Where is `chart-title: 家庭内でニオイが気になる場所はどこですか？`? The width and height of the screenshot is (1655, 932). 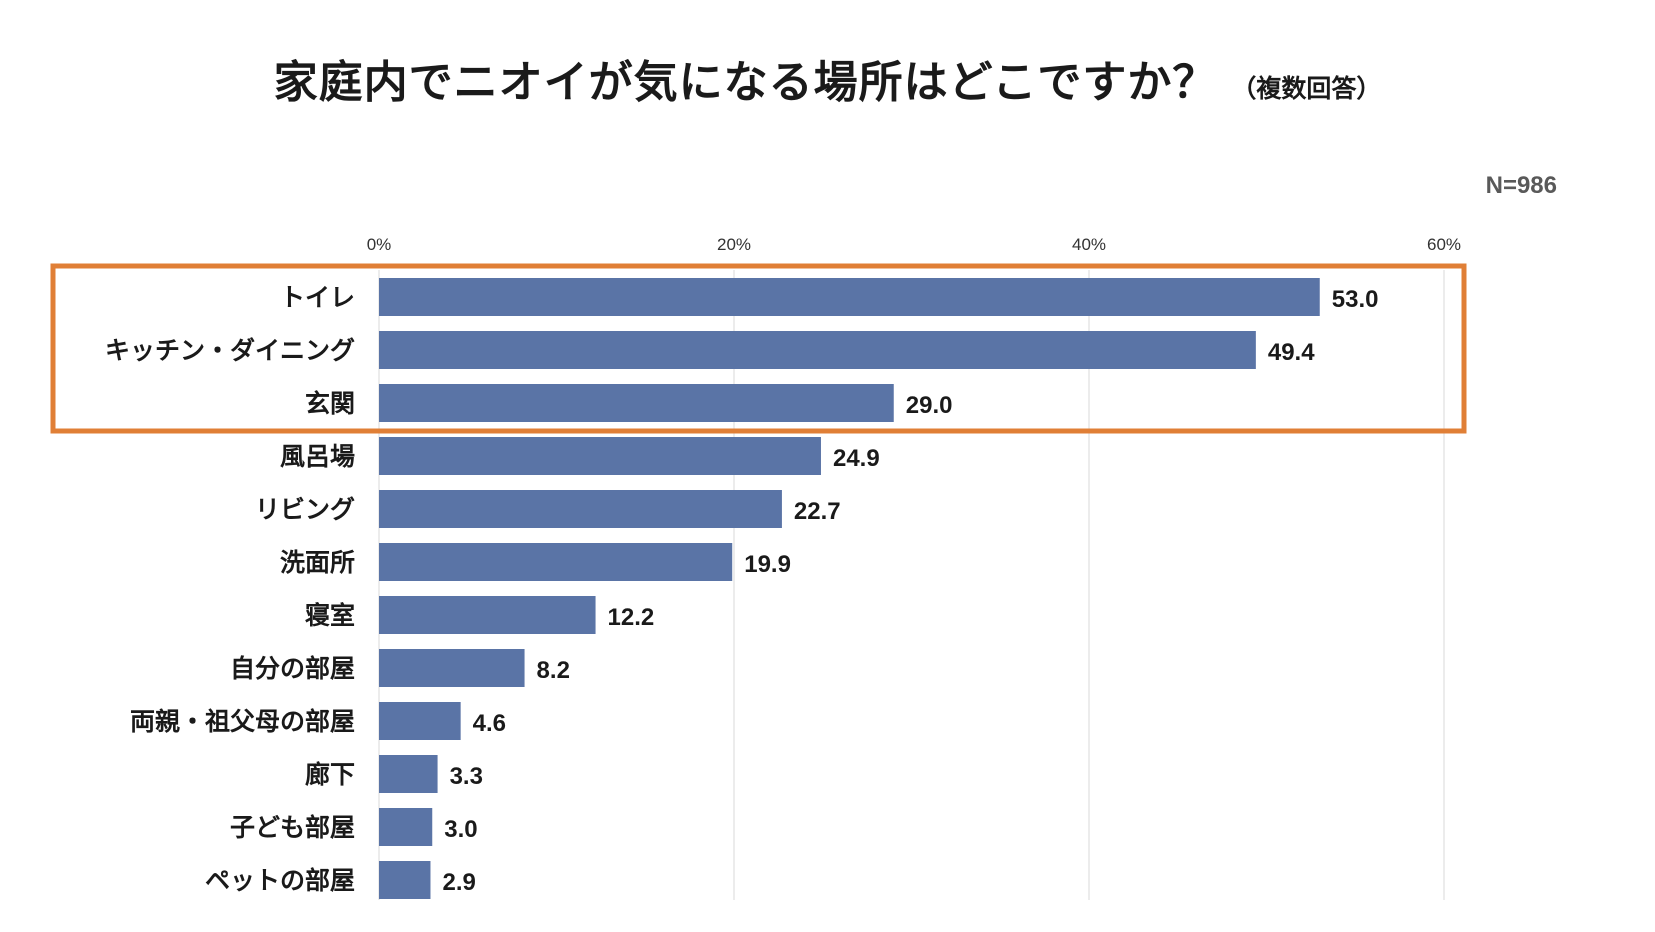
chart-title: 家庭内でニオイが気になる場所はどこですか？ is located at coordinates (745, 82).